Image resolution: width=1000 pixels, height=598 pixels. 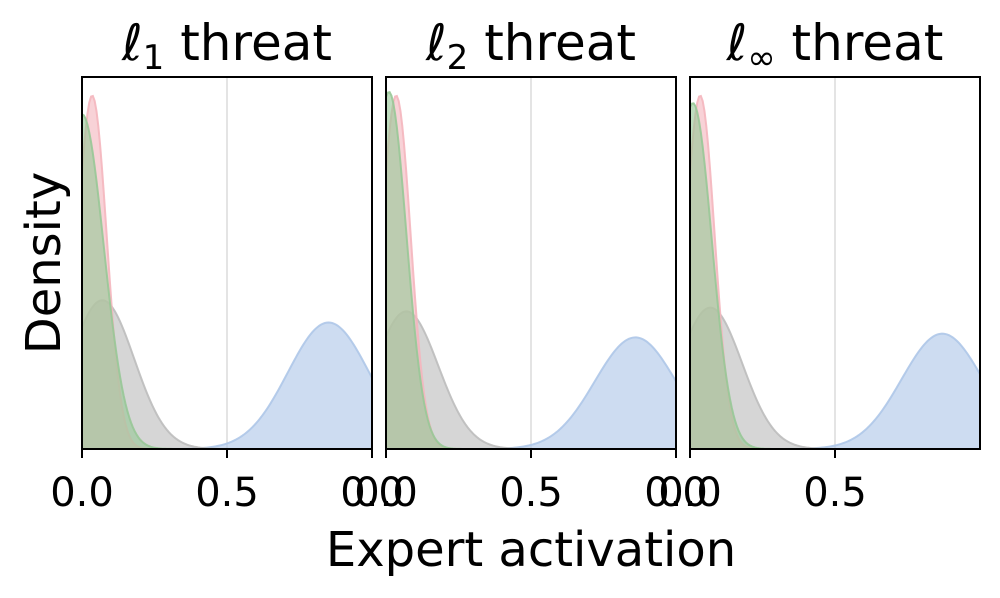 What do you see at coordinates (226, 46) in the screenshot?
I see `panel-title: ℓ1 threat` at bounding box center [226, 46].